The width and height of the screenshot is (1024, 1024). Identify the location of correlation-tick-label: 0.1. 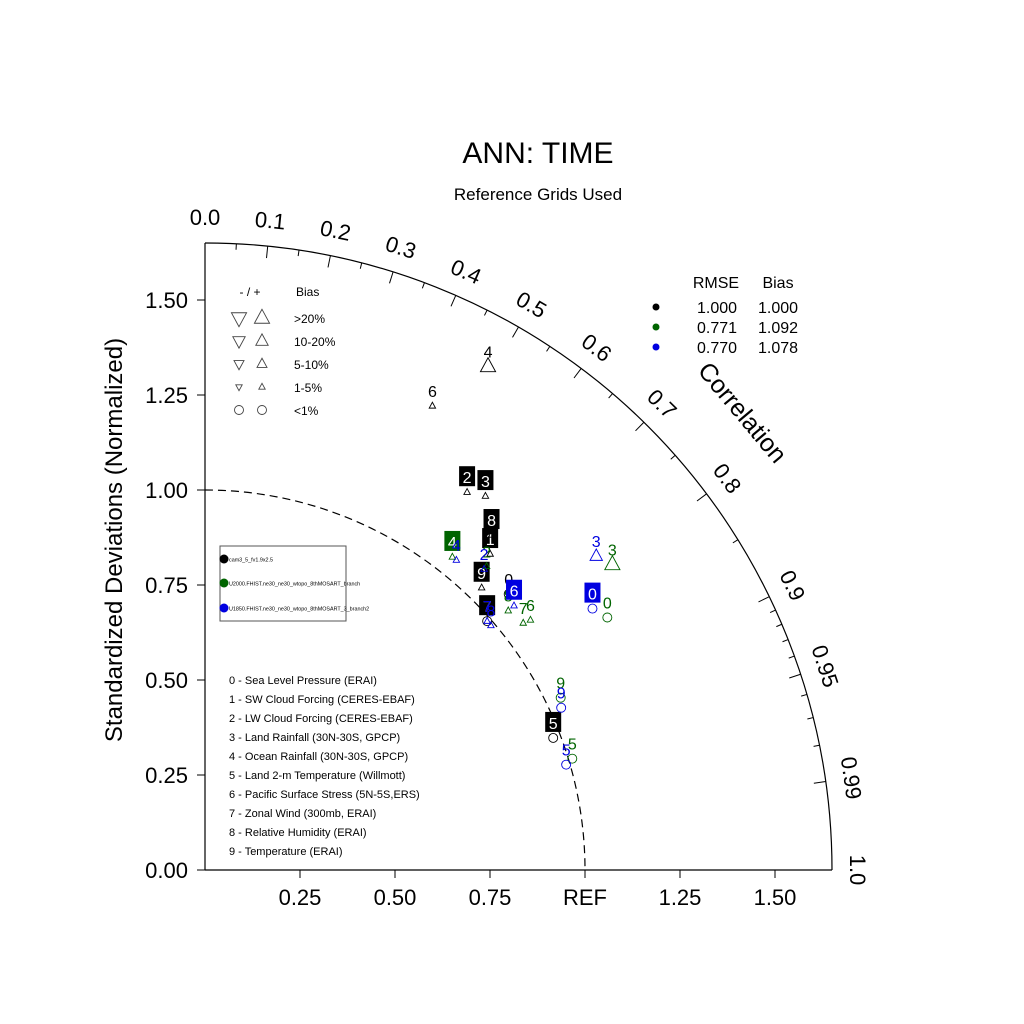
(270, 221).